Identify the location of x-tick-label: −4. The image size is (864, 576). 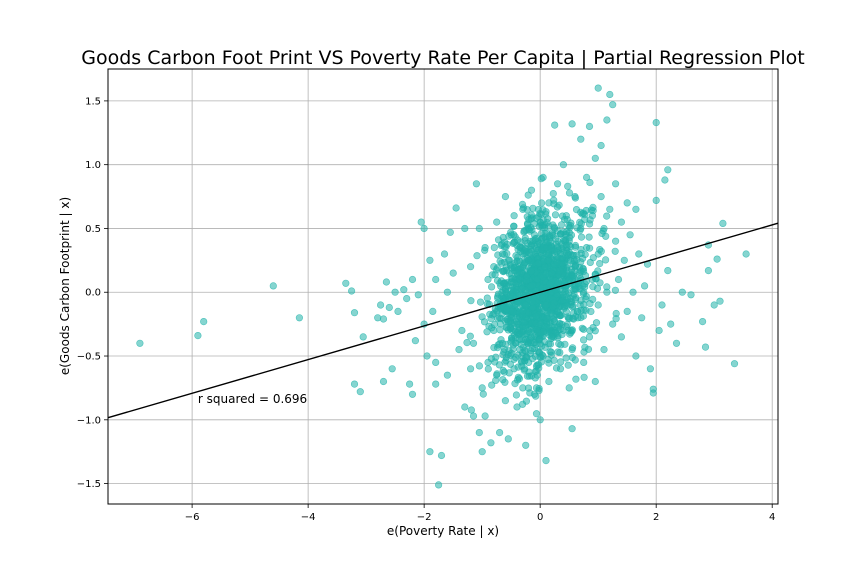
(308, 517).